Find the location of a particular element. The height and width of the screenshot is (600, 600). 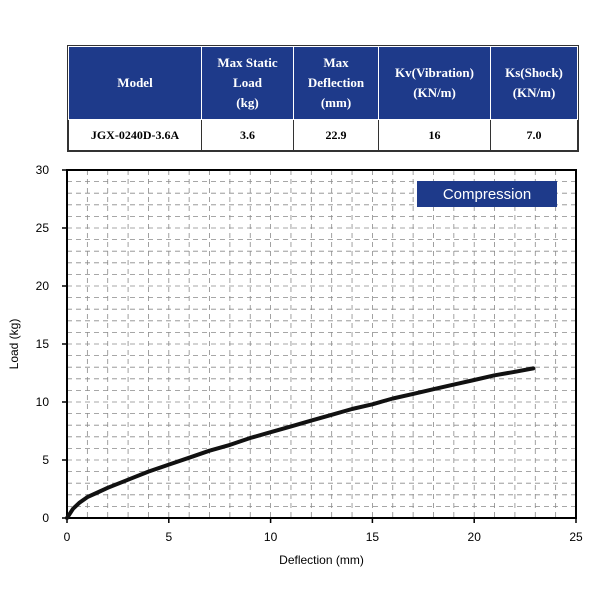

cell-max-static-load: 3.6 is located at coordinates (247, 135).